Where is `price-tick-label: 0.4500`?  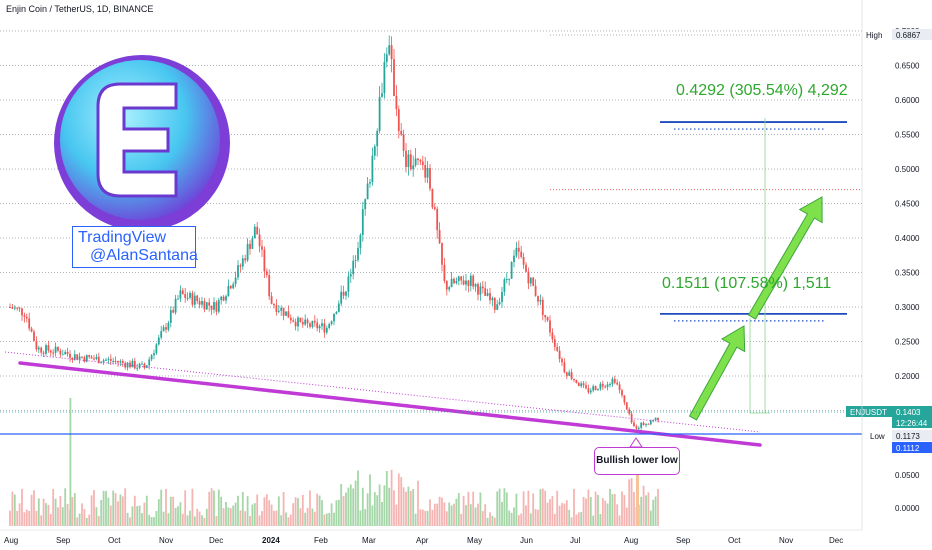
price-tick-label: 0.4500 is located at coordinates (907, 204).